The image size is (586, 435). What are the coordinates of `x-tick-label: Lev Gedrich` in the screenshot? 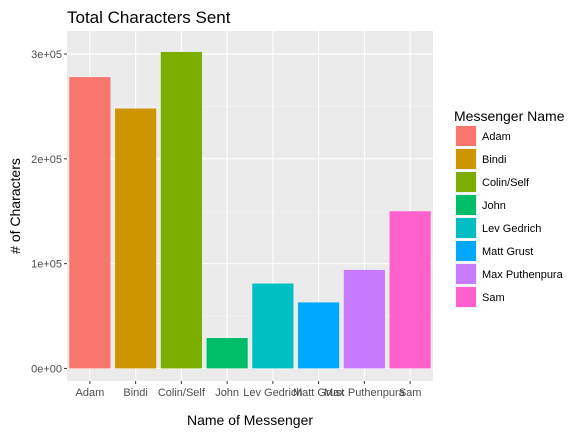 It's located at (272, 393).